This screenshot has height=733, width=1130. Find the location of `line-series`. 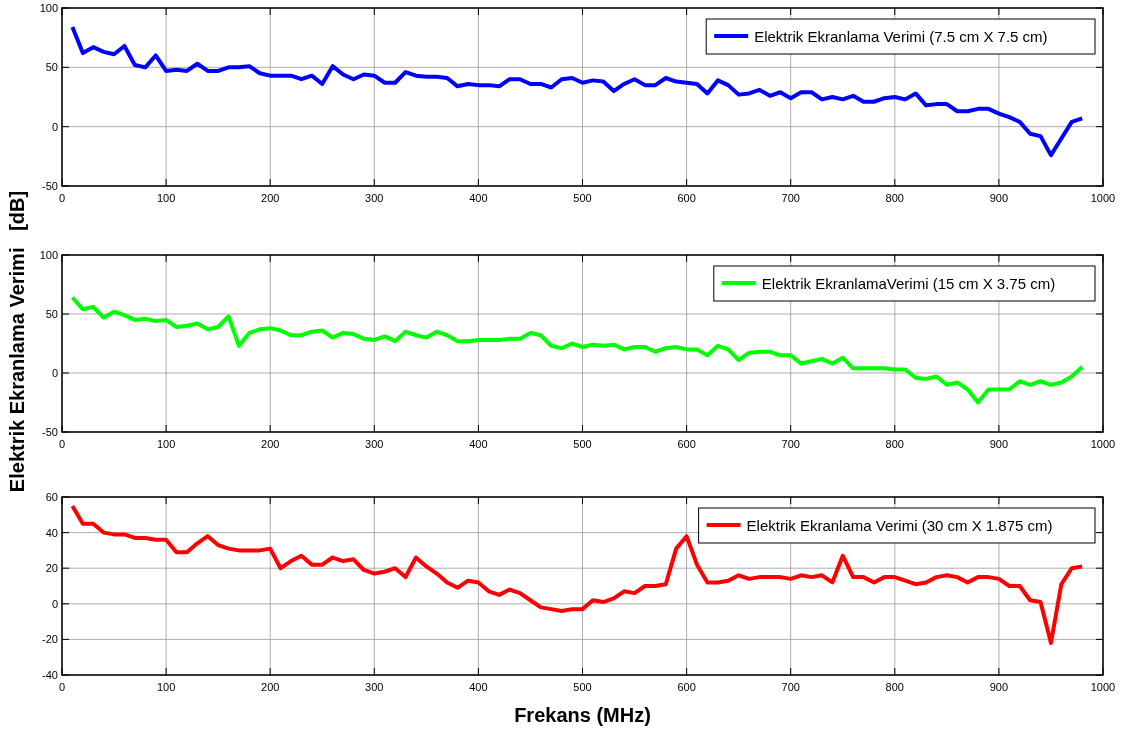

line-series is located at coordinates (577, 350).